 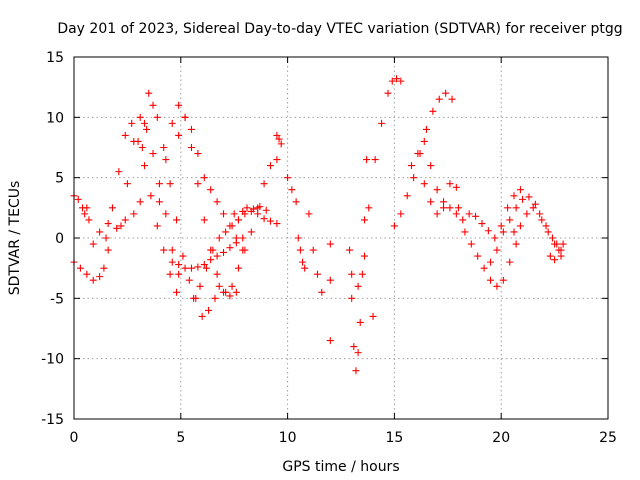 What do you see at coordinates (57, 299) in the screenshot?
I see `y-tick-label: -5` at bounding box center [57, 299].